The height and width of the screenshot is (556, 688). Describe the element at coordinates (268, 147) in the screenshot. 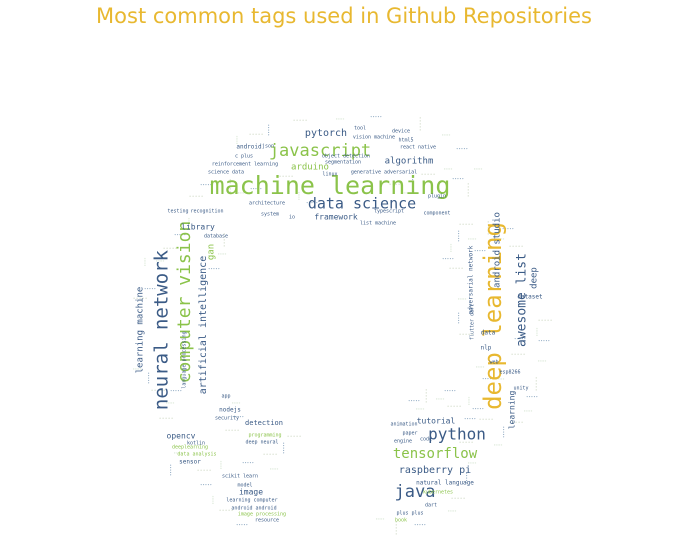

I see `word-json: json` at that location.